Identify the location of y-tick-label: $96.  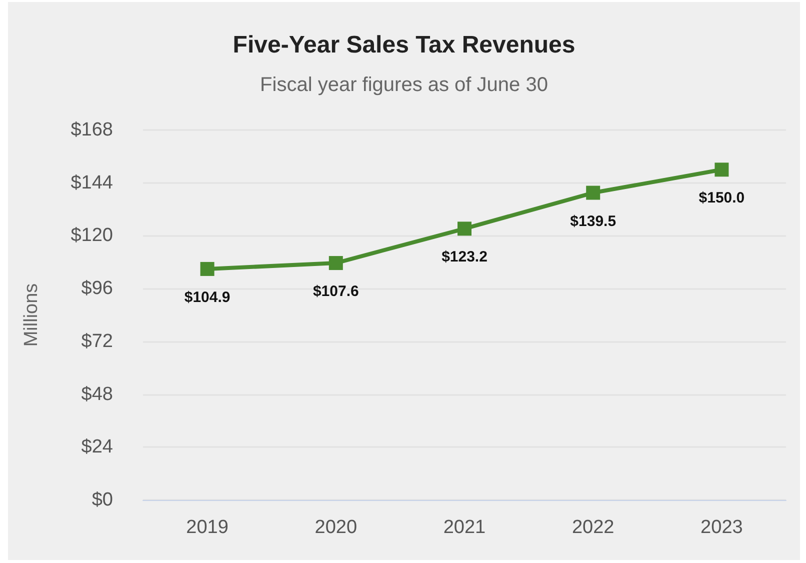
(97, 289).